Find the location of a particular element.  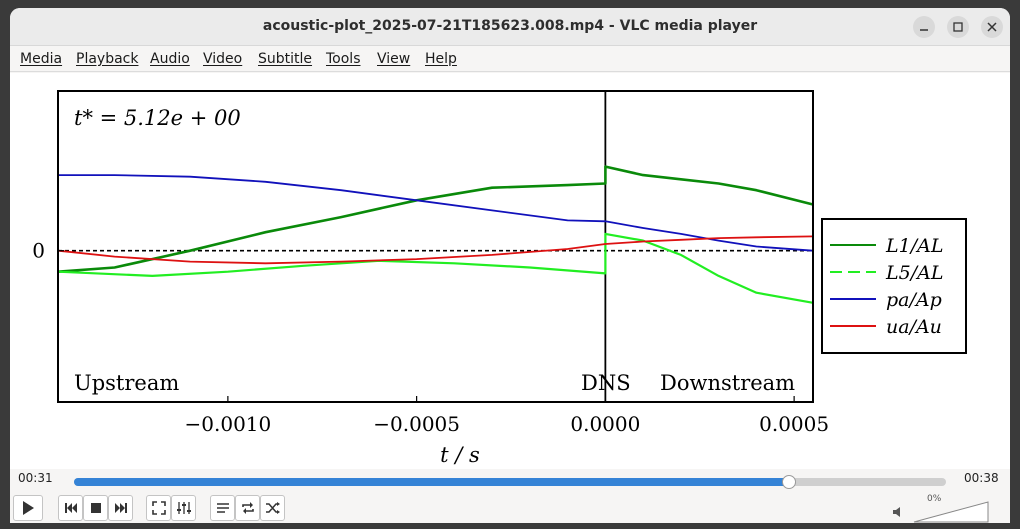

seek-bar is located at coordinates (510, 482).